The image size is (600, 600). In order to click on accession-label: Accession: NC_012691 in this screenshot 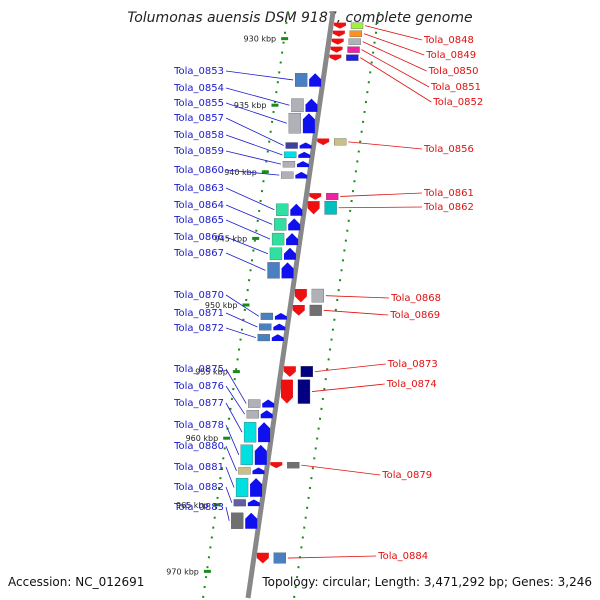, I will do `click(76, 582)`.